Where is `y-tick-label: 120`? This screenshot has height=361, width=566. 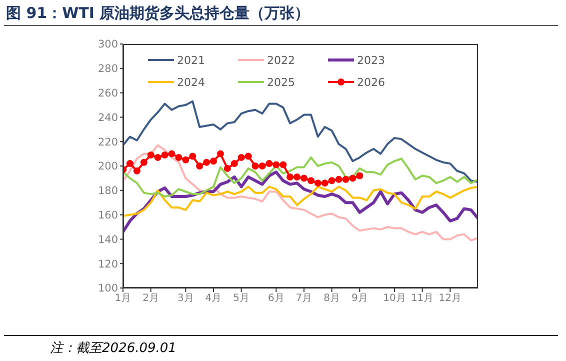
y-tick-label: 120 is located at coordinates (108, 264).